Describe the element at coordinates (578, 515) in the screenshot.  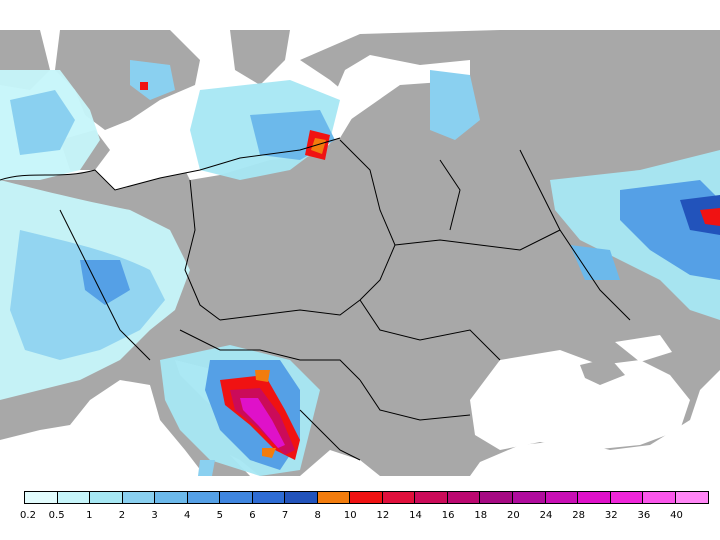
I see `legend-tick-label: 28` at that location.